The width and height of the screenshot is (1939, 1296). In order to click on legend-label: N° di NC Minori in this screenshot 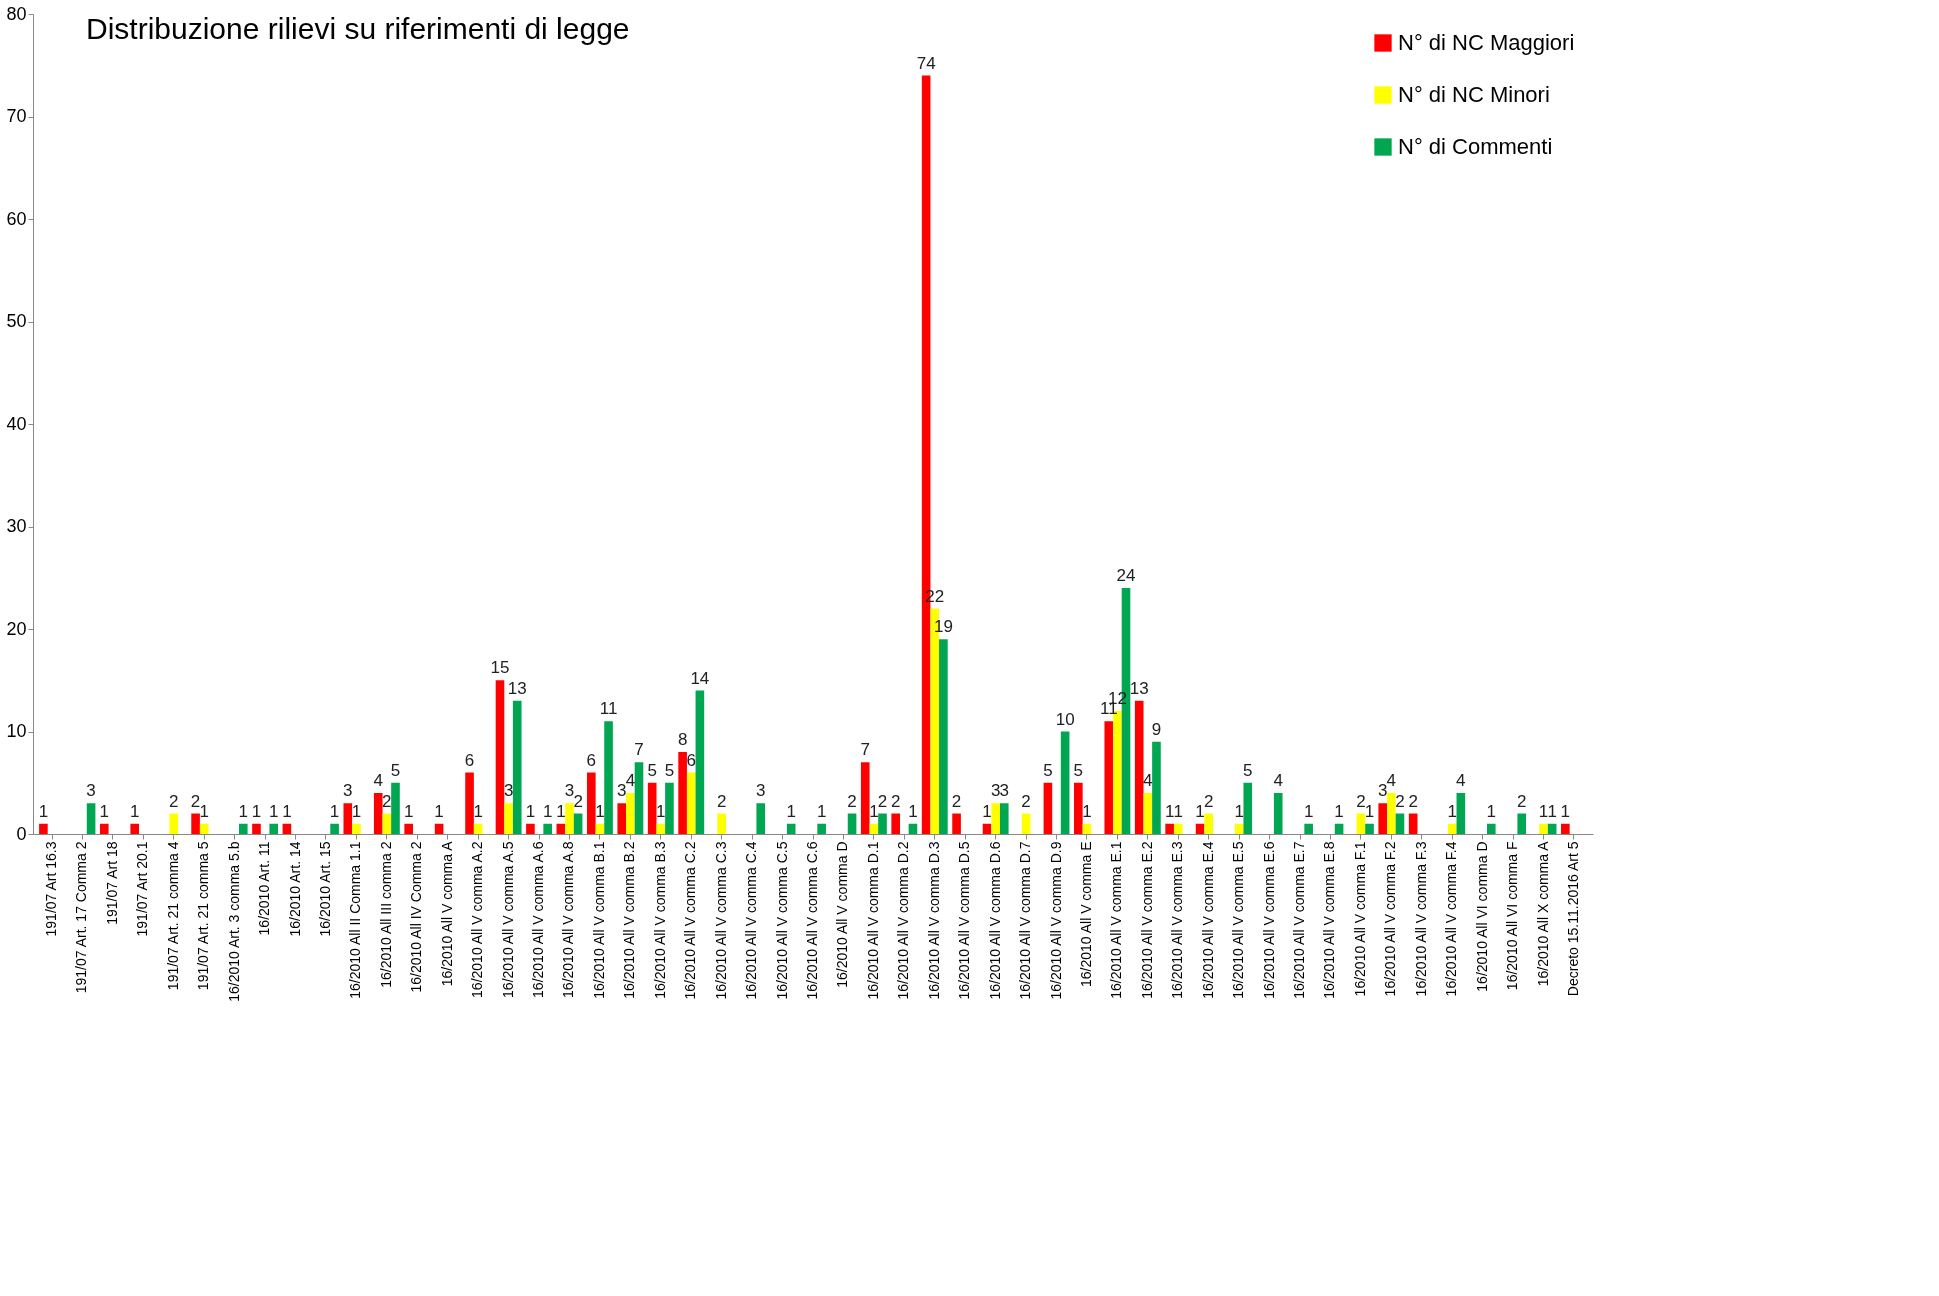, I will do `click(1474, 94)`.